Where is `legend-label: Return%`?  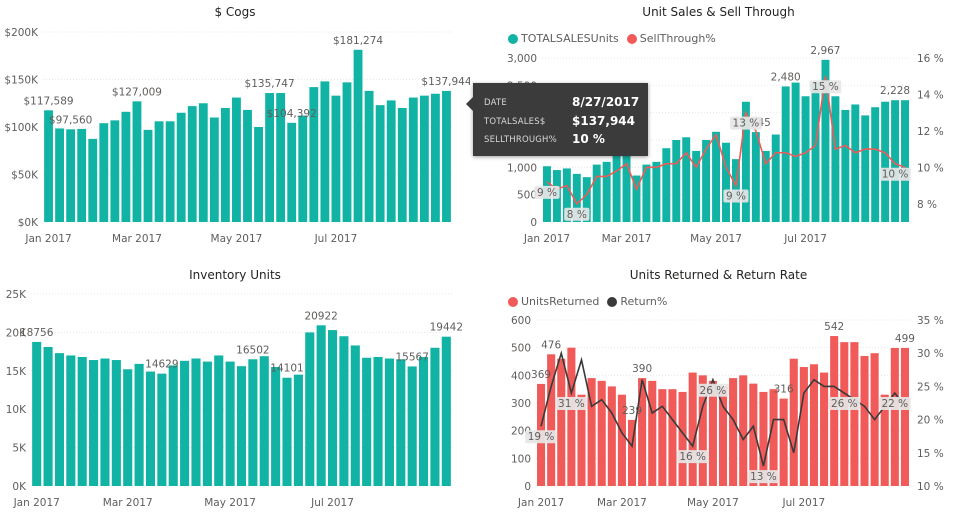
legend-label: Return% is located at coordinates (644, 301).